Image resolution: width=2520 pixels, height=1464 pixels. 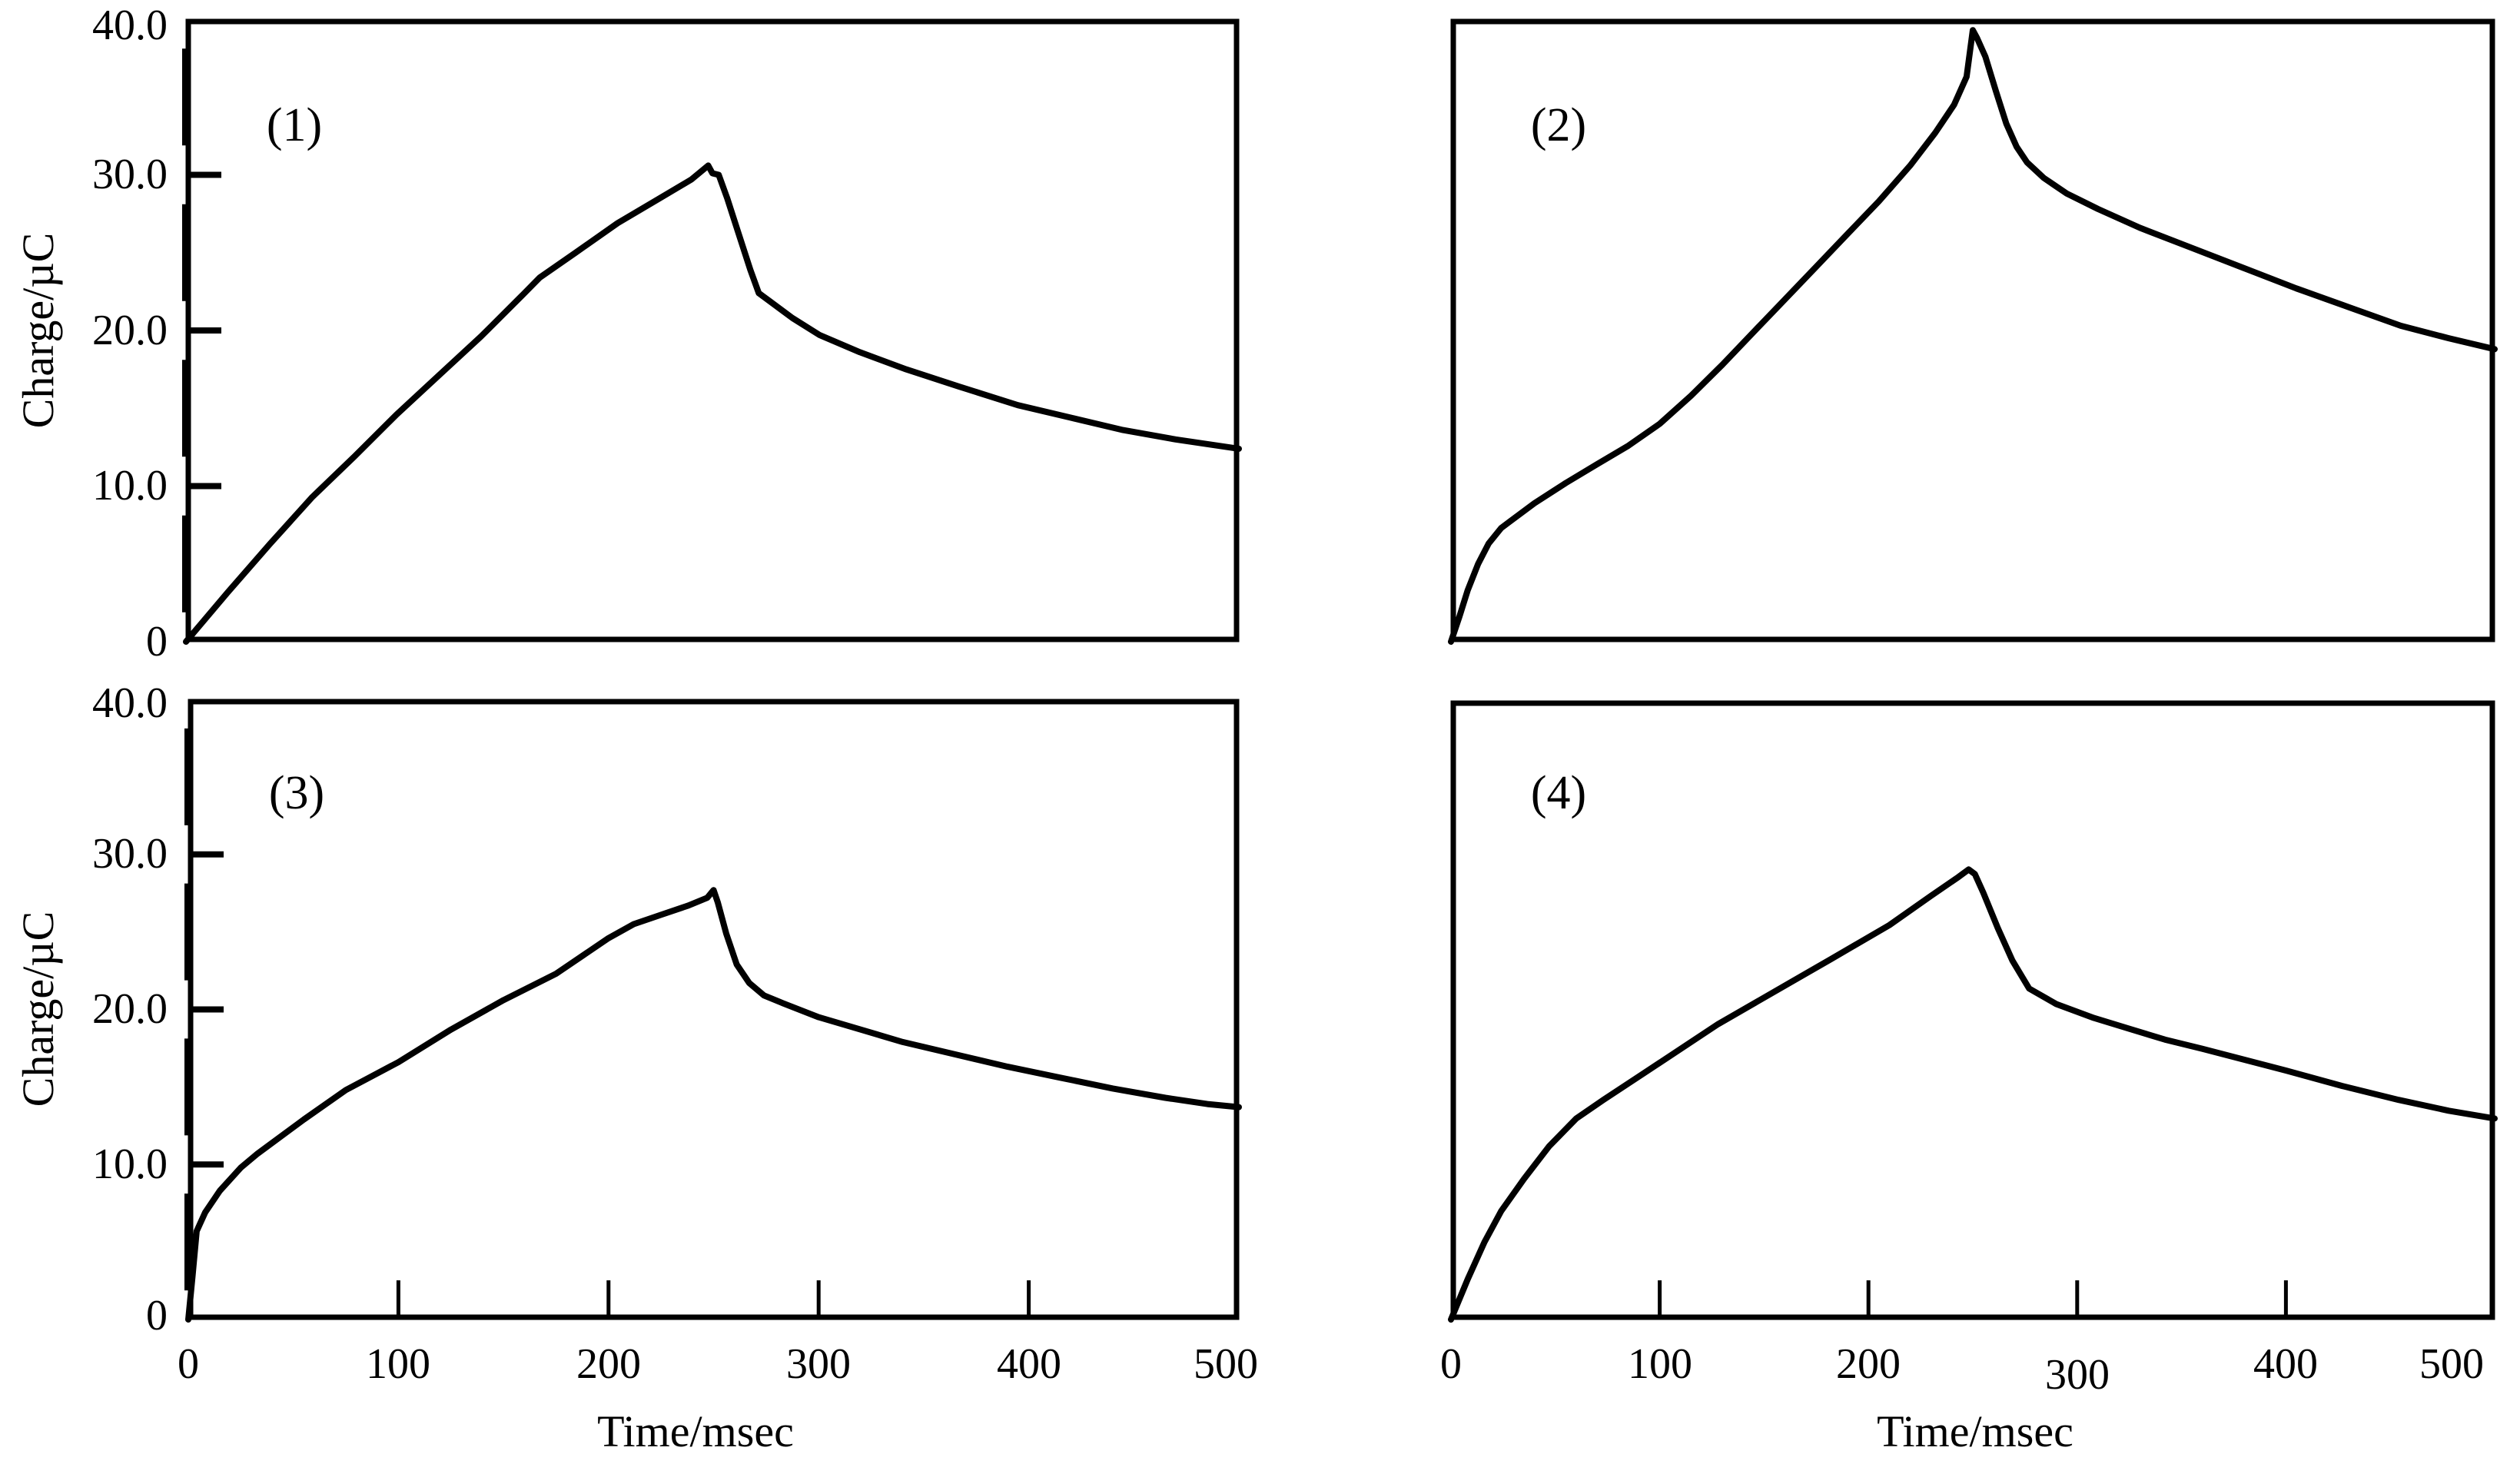 What do you see at coordinates (297, 793) in the screenshot?
I see `panel-label-3: (3)` at bounding box center [297, 793].